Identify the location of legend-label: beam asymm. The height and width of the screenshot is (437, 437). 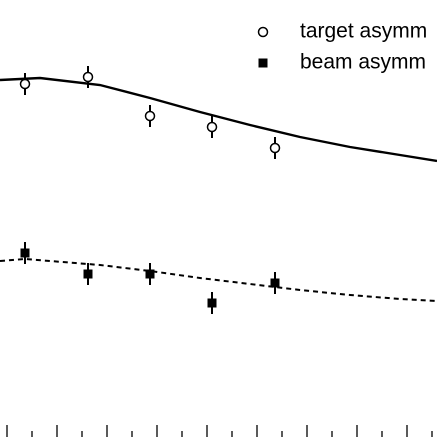
(363, 62).